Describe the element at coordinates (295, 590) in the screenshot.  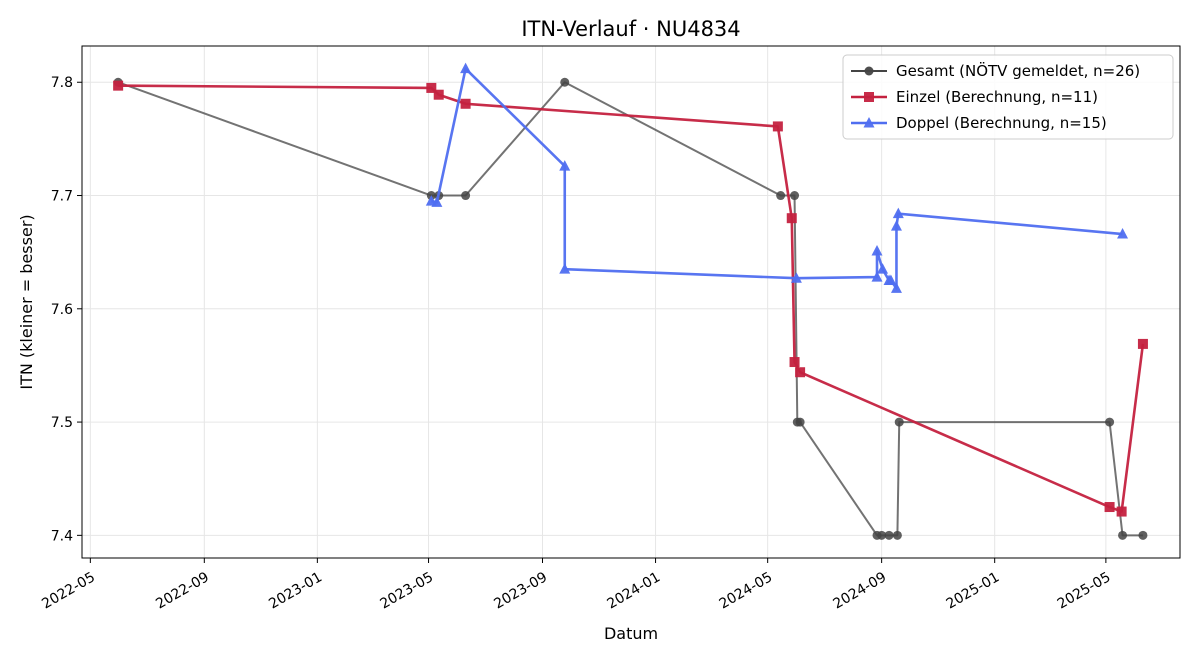
I see `x-tick-label: 2023-01` at that location.